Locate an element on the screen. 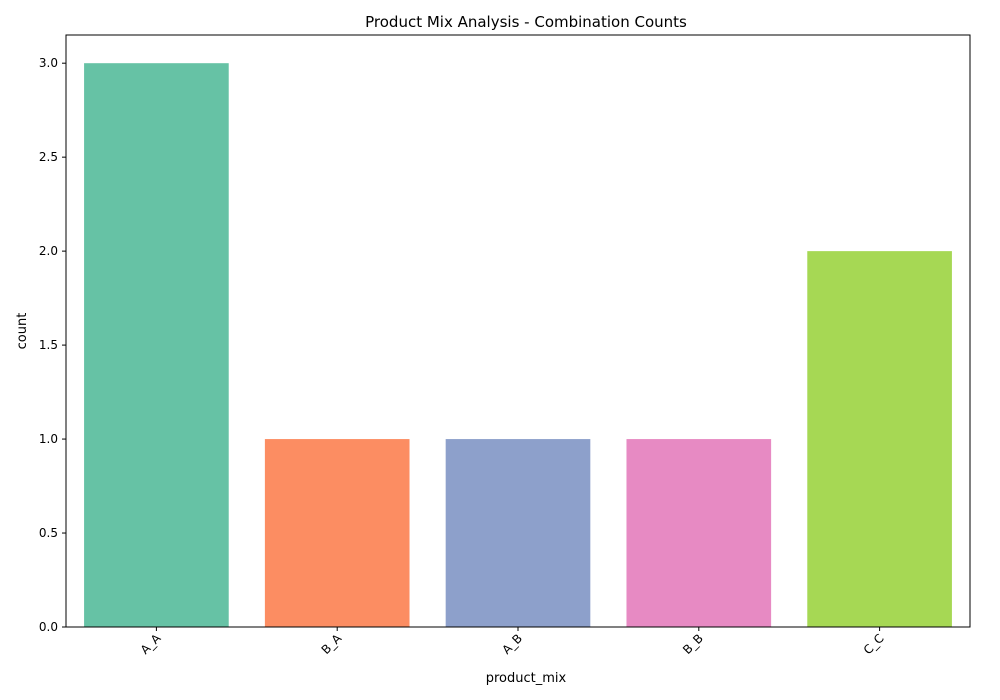 The image size is (1000, 700). bar-a-b is located at coordinates (518, 533).